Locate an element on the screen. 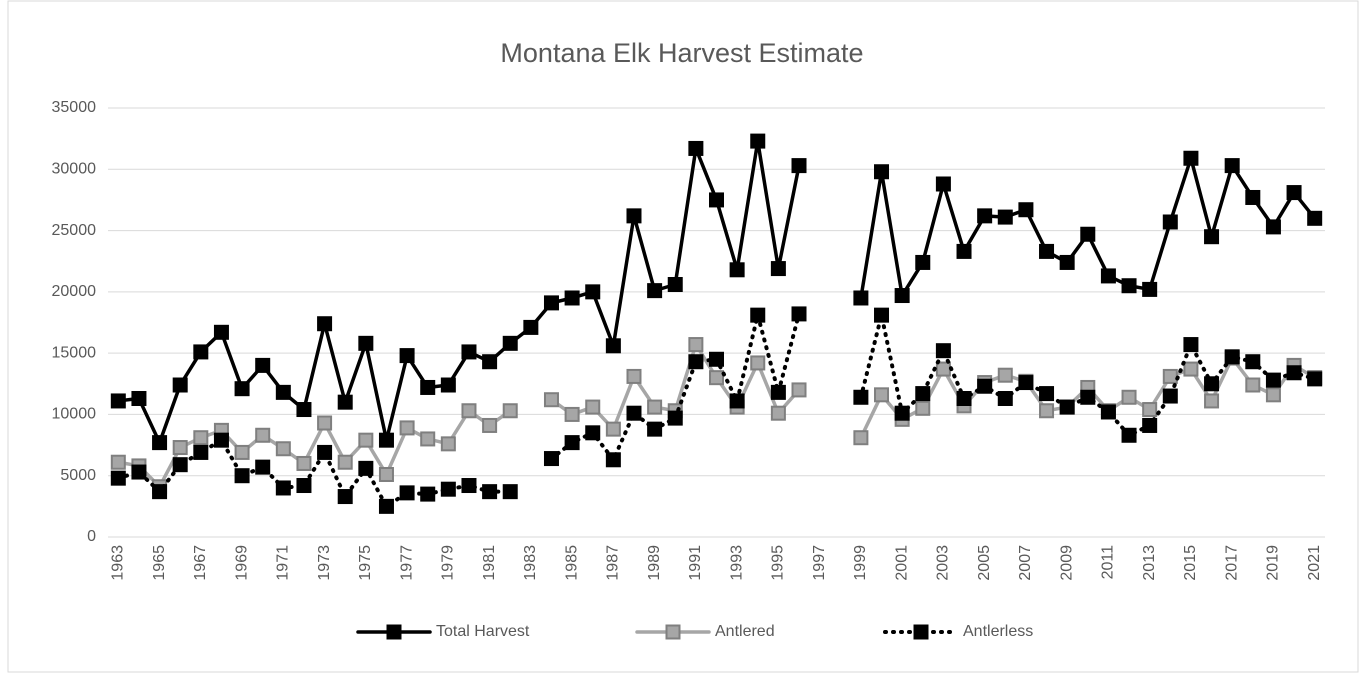 Image resolution: width=1360 pixels, height=678 pixels. legend-marker is located at coordinates (394, 632).